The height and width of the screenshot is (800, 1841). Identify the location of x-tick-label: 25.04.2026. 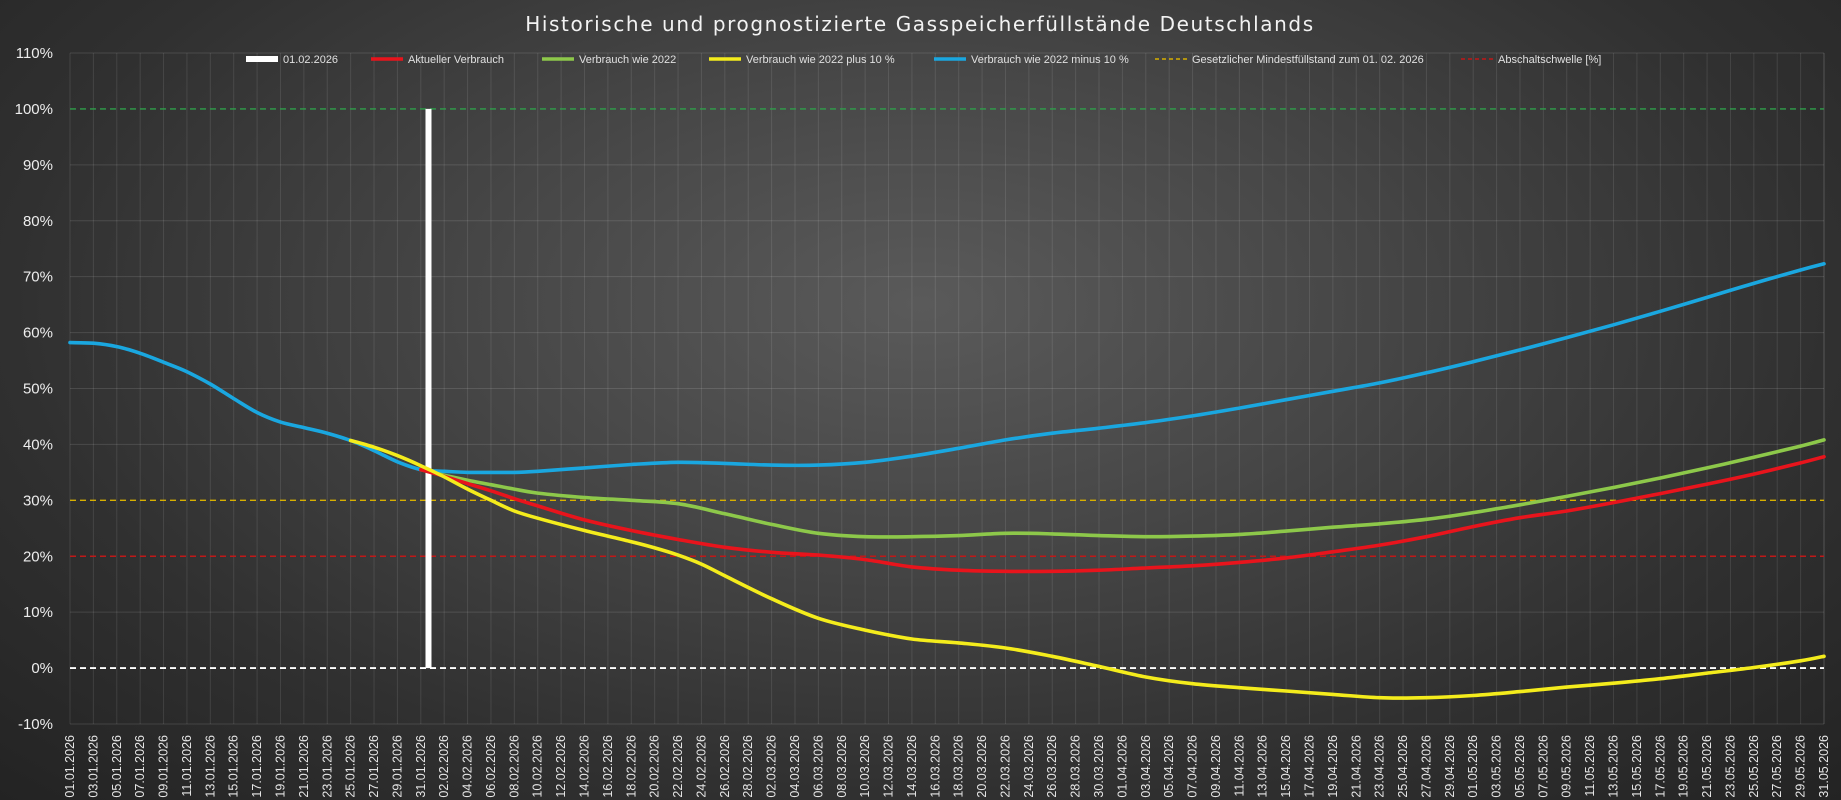
(1403, 766).